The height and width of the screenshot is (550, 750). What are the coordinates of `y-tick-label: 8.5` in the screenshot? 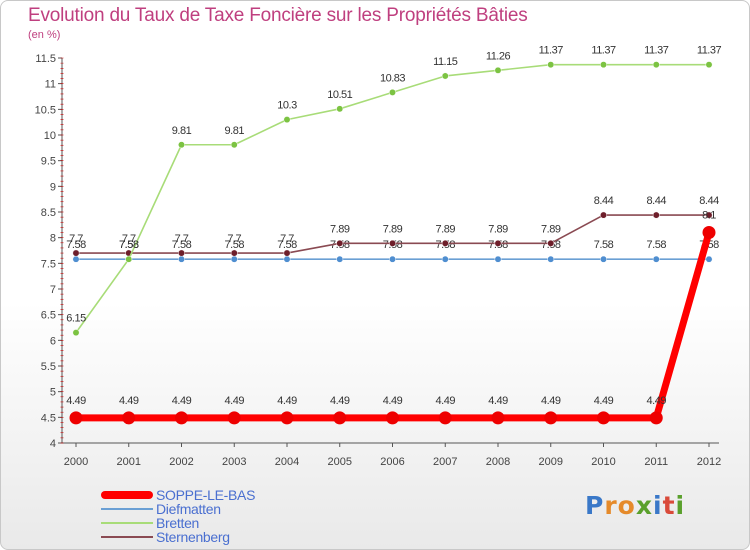 It's located at (48, 213).